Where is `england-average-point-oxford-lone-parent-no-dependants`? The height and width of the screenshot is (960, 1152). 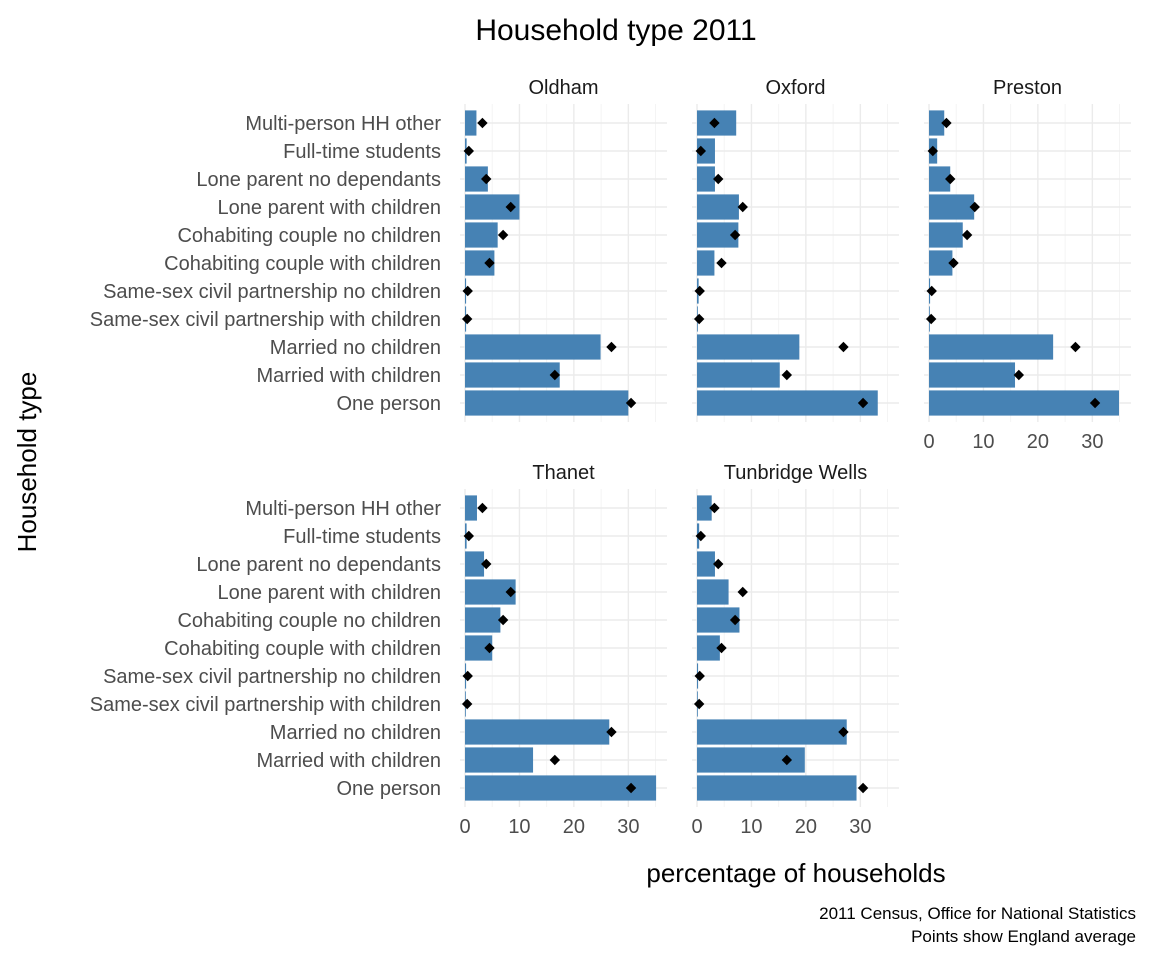 england-average-point-oxford-lone-parent-no-dependants is located at coordinates (718, 179).